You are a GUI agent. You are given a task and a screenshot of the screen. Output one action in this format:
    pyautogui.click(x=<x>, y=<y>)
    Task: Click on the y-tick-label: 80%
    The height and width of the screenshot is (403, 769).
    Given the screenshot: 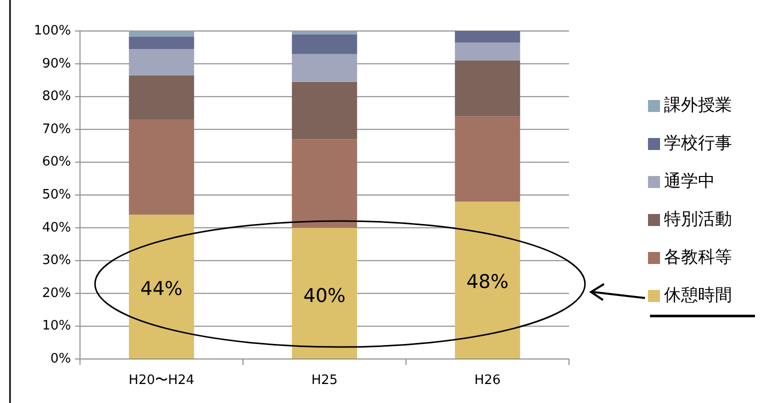 What is the action you would take?
    pyautogui.click(x=56, y=96)
    